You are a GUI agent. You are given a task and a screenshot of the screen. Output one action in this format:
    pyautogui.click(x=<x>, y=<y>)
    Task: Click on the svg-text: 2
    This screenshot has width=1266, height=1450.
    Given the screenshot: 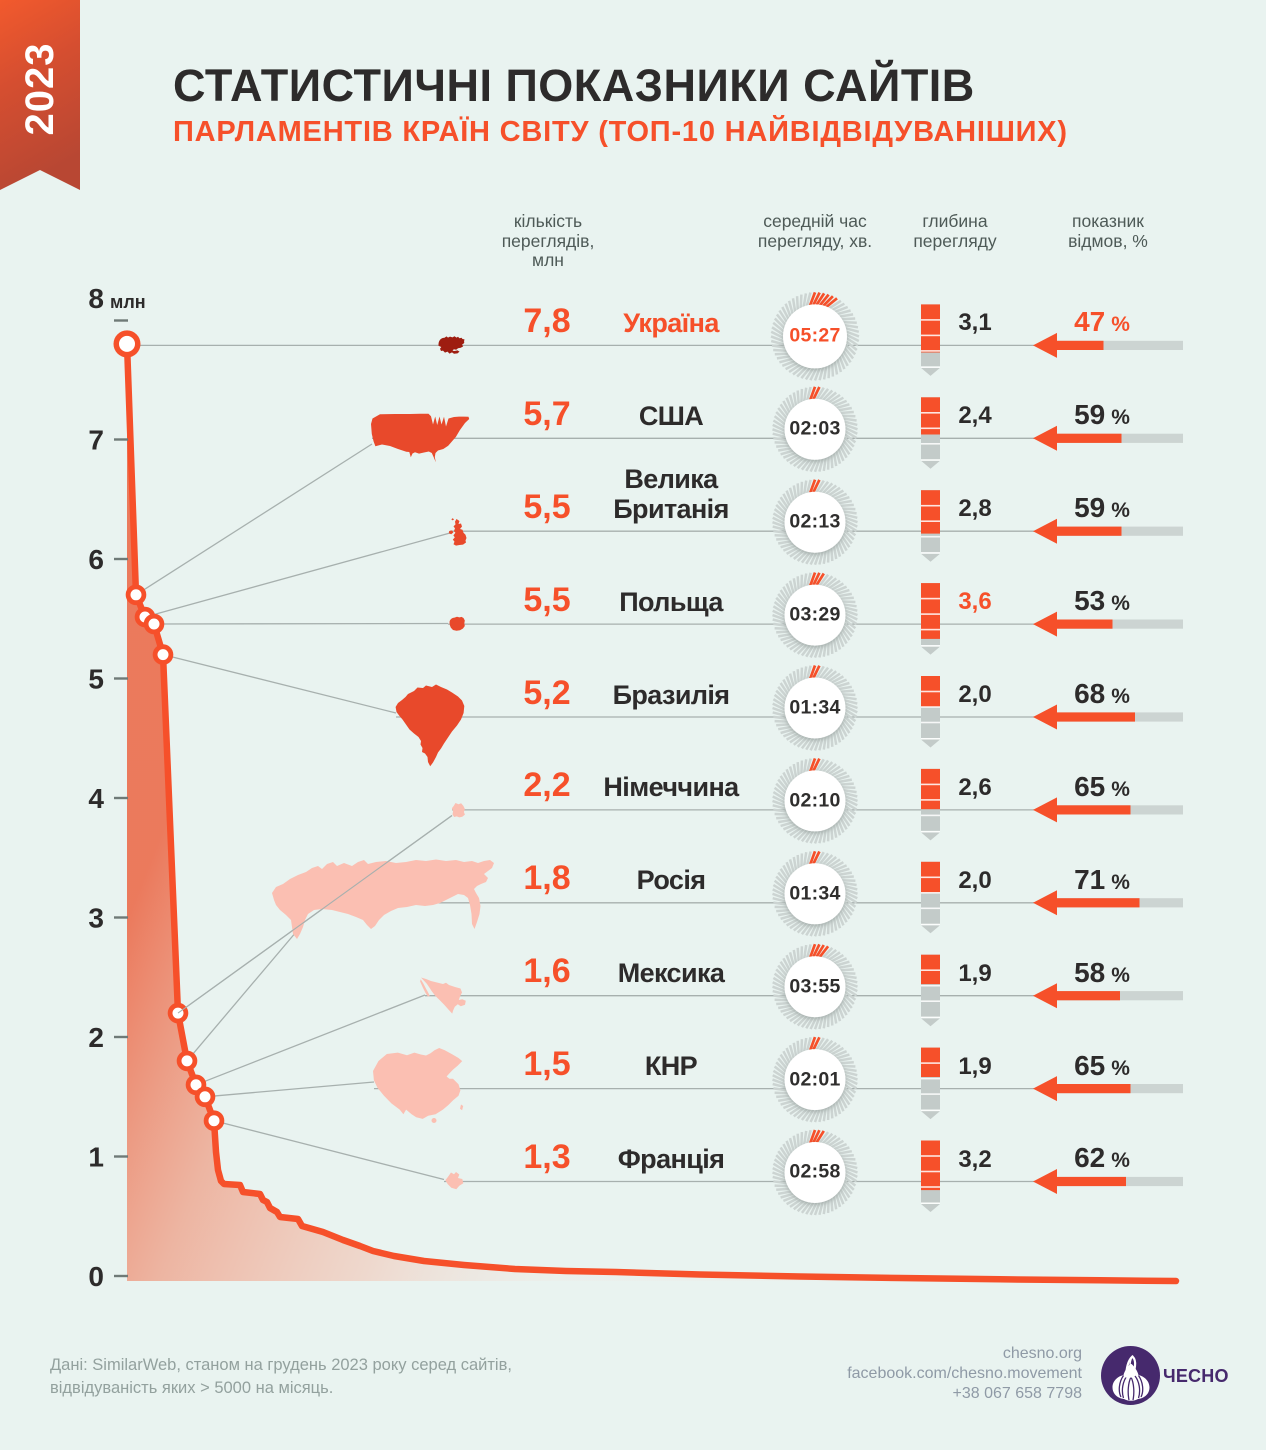 What is the action you would take?
    pyautogui.click(x=96, y=1037)
    